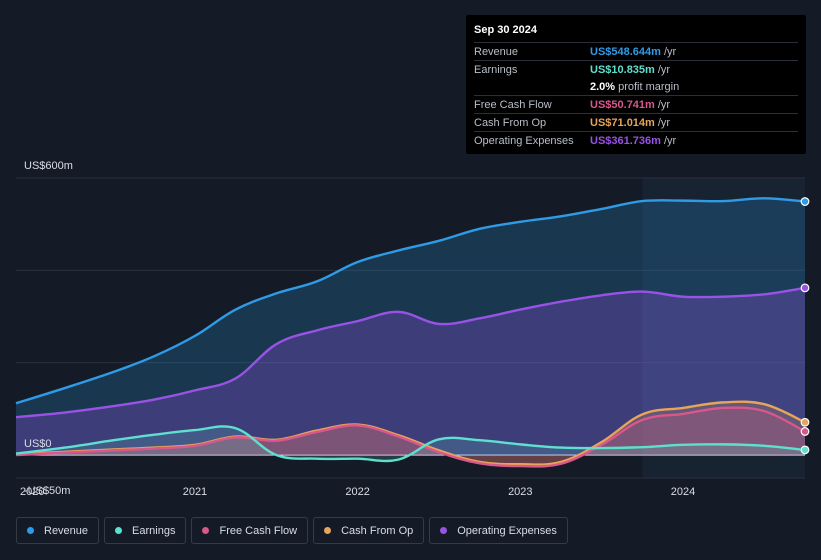 The image size is (821, 560). I want to click on tooltip-row-revenue: Revenue US$548.644m /yr, so click(636, 51).